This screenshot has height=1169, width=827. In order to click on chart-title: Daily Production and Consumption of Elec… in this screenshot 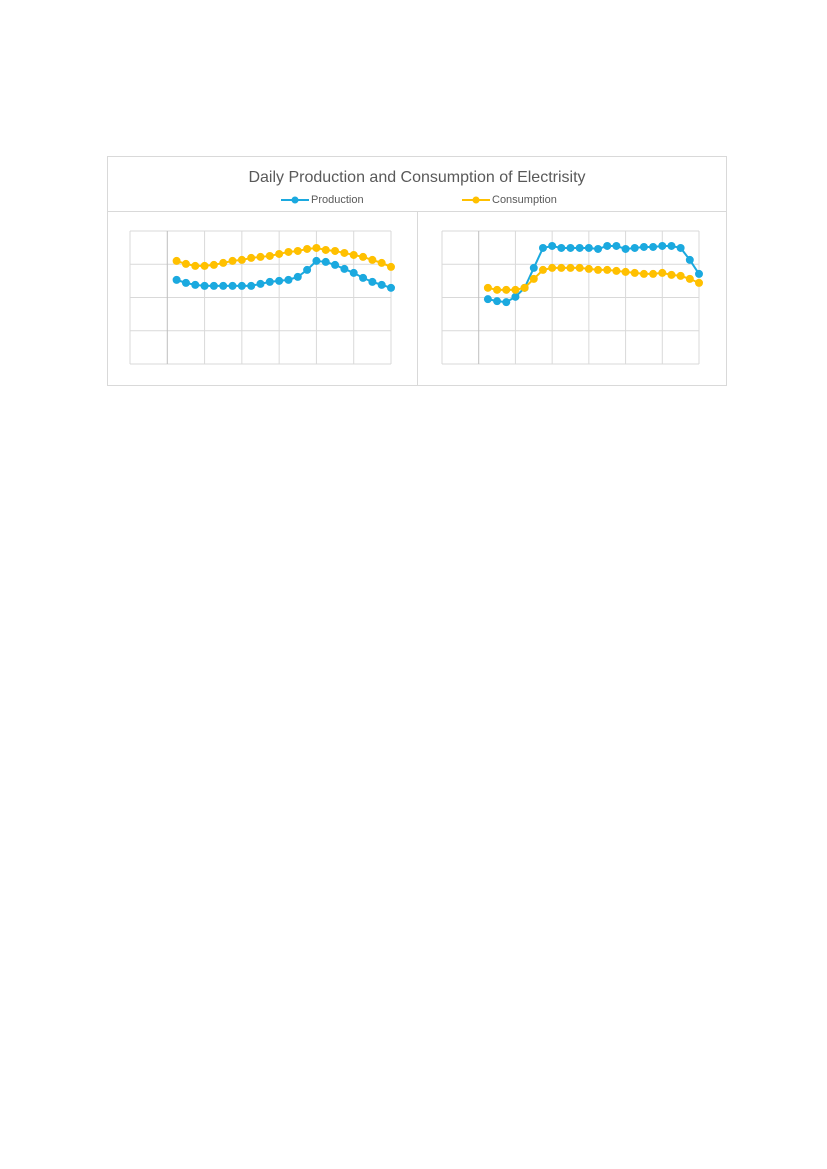, I will do `click(416, 177)`.